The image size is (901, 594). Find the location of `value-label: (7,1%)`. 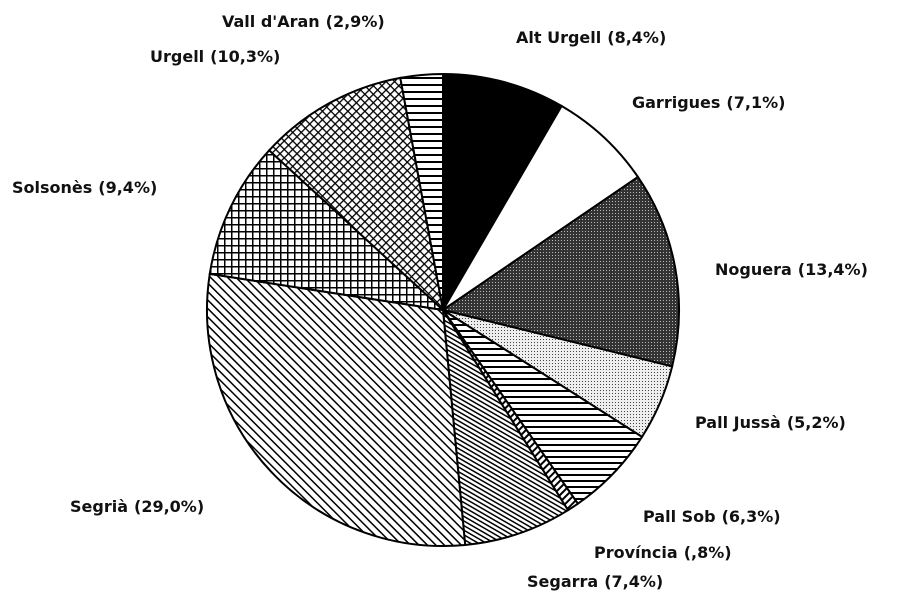

value-label: (7,1%) is located at coordinates (755, 102).